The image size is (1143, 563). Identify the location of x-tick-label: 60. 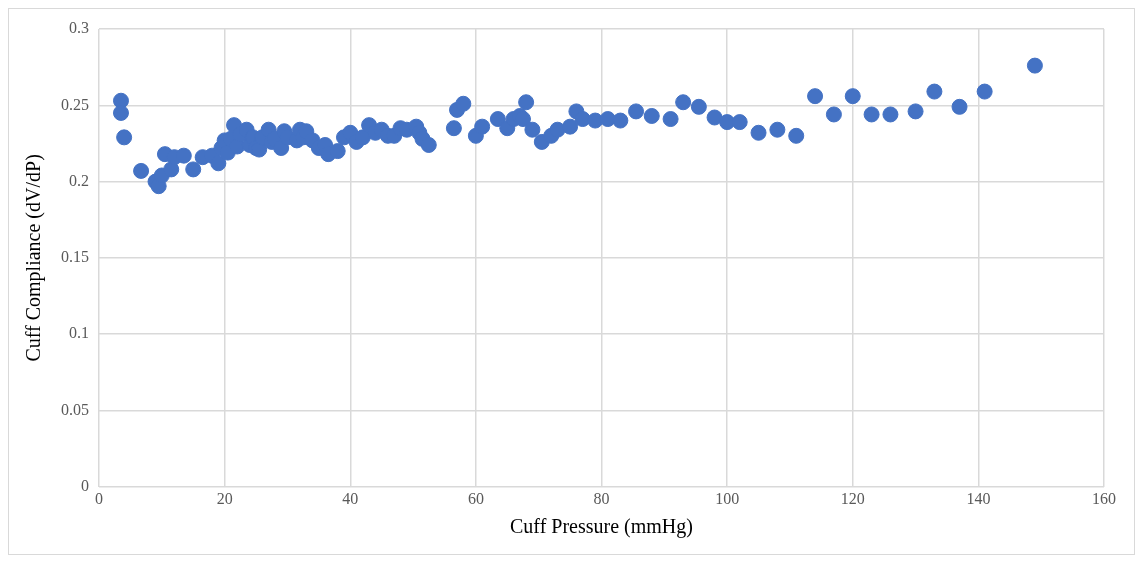
(475, 498).